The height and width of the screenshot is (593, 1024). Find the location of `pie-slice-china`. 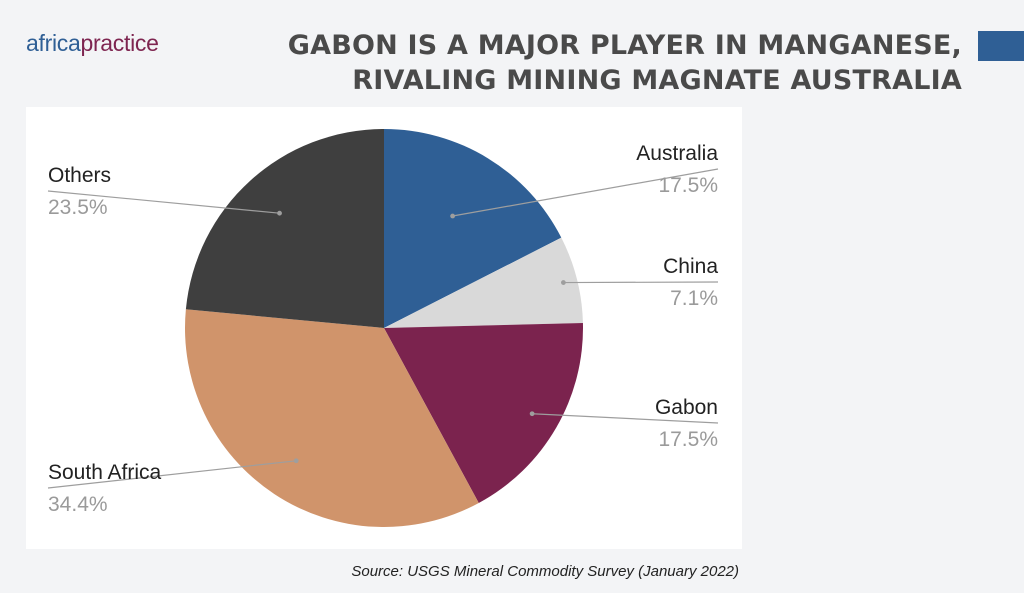

pie-slice-china is located at coordinates (483, 282).